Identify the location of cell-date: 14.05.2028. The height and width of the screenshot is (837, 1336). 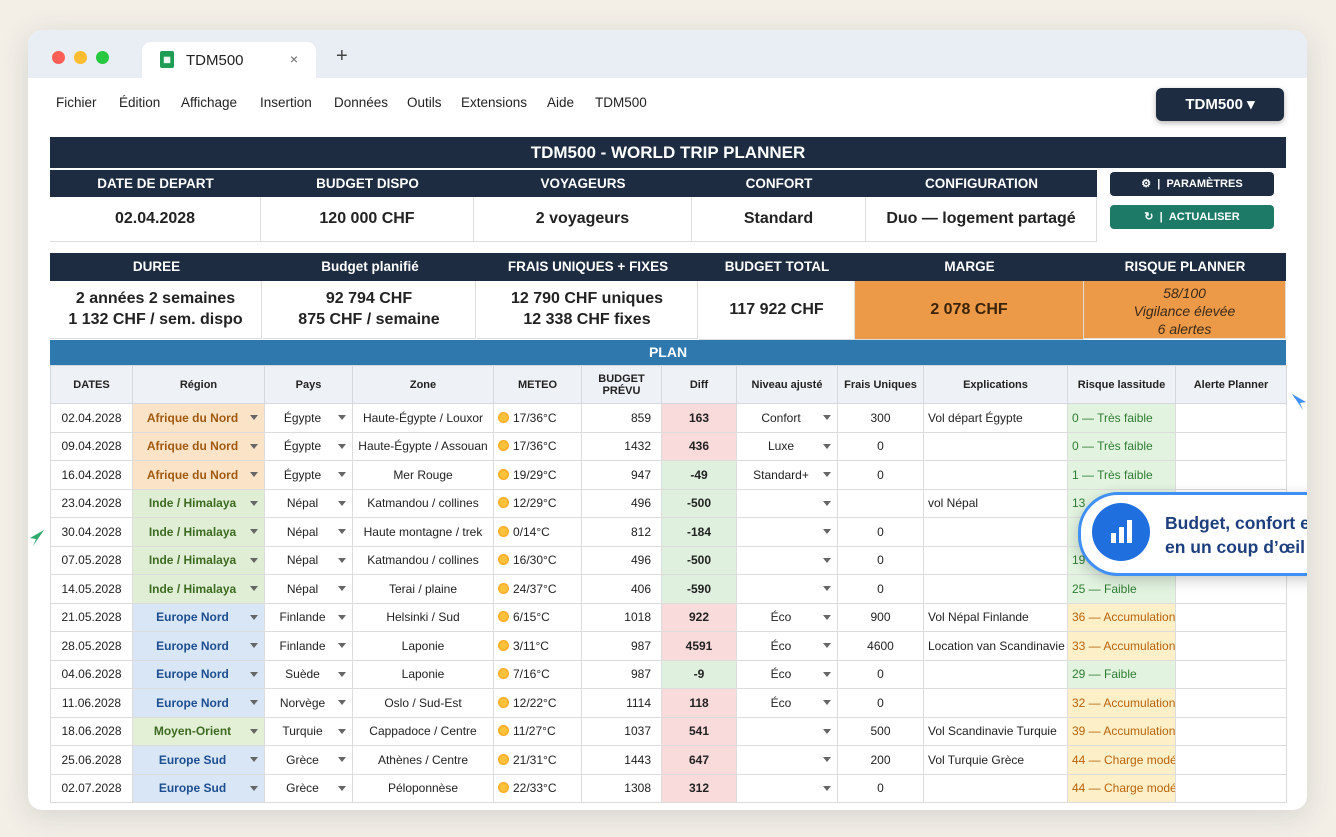
(91, 589).